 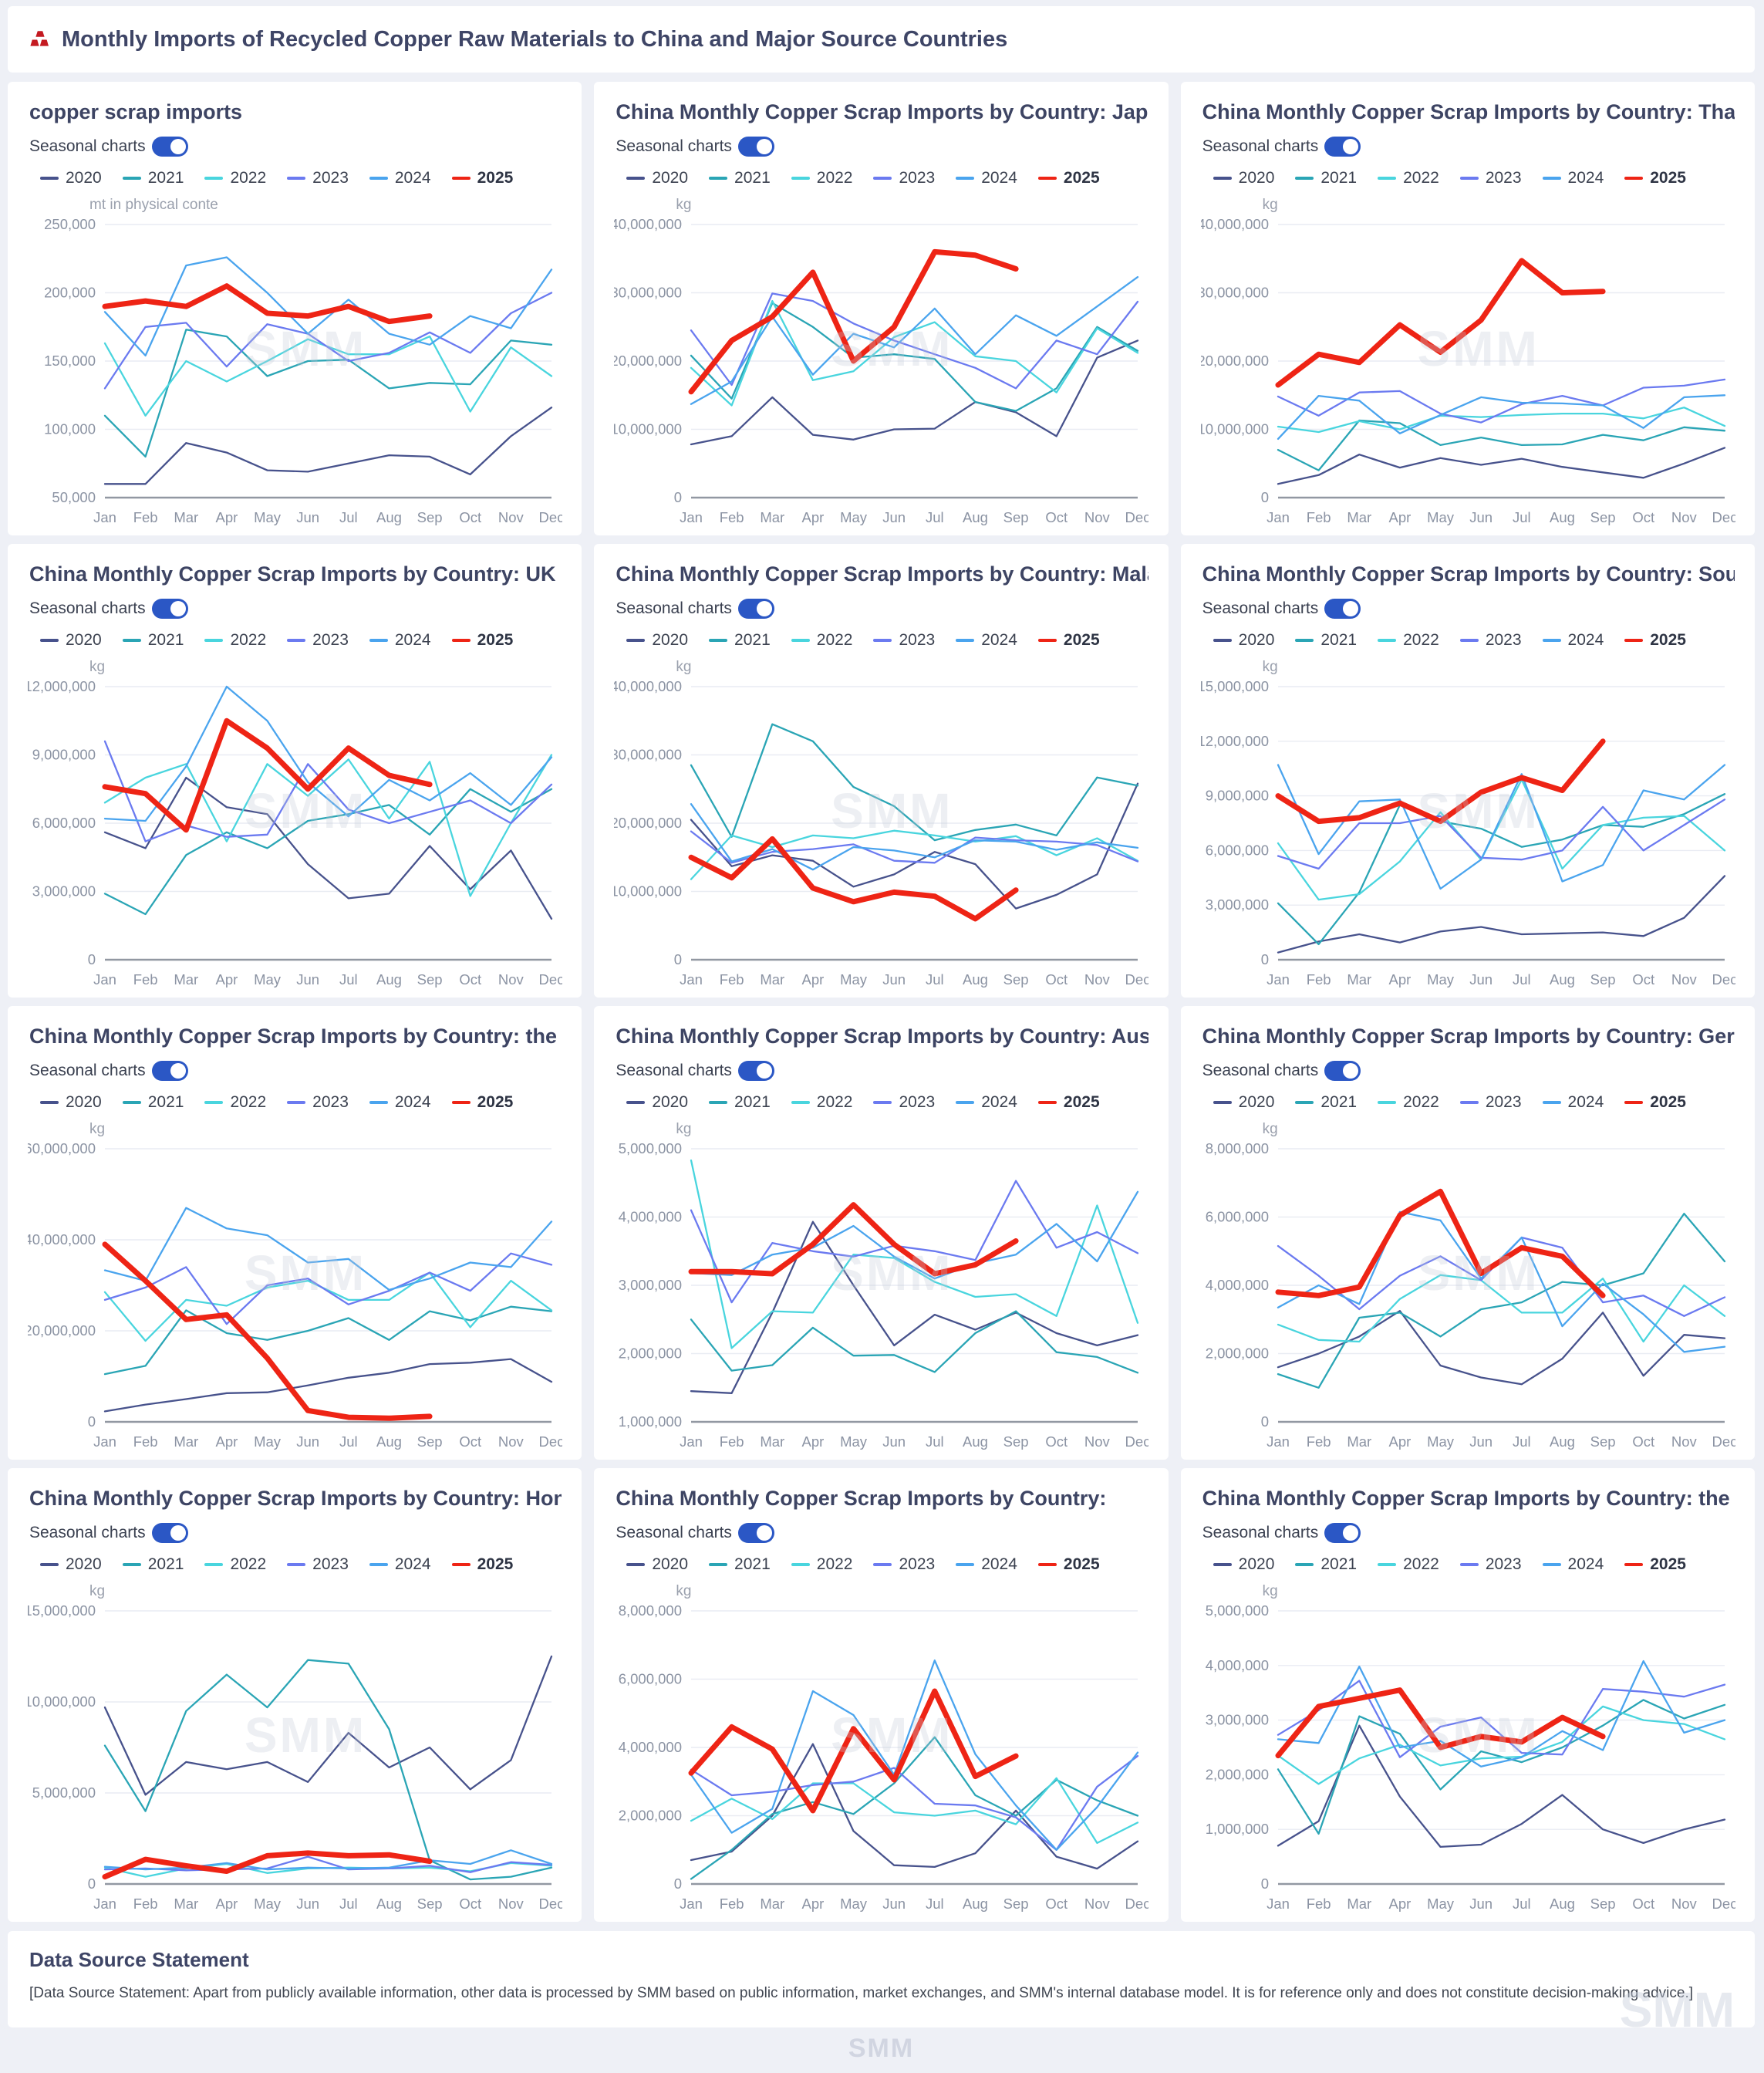 I want to click on toggle-knob-icon, so click(x=764, y=1533).